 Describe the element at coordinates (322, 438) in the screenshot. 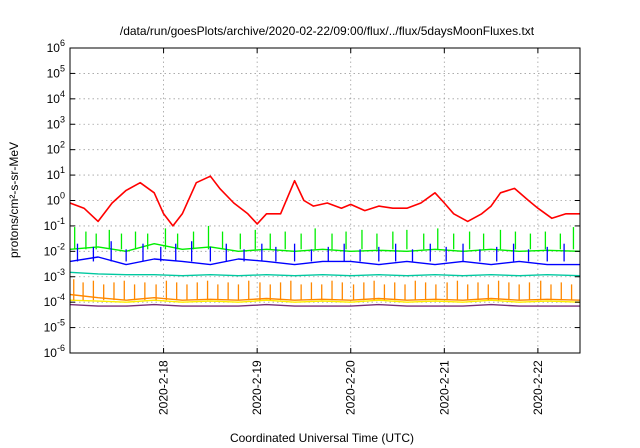

I see `x-axis-title: Coordinated Universal Time (UTC)` at that location.